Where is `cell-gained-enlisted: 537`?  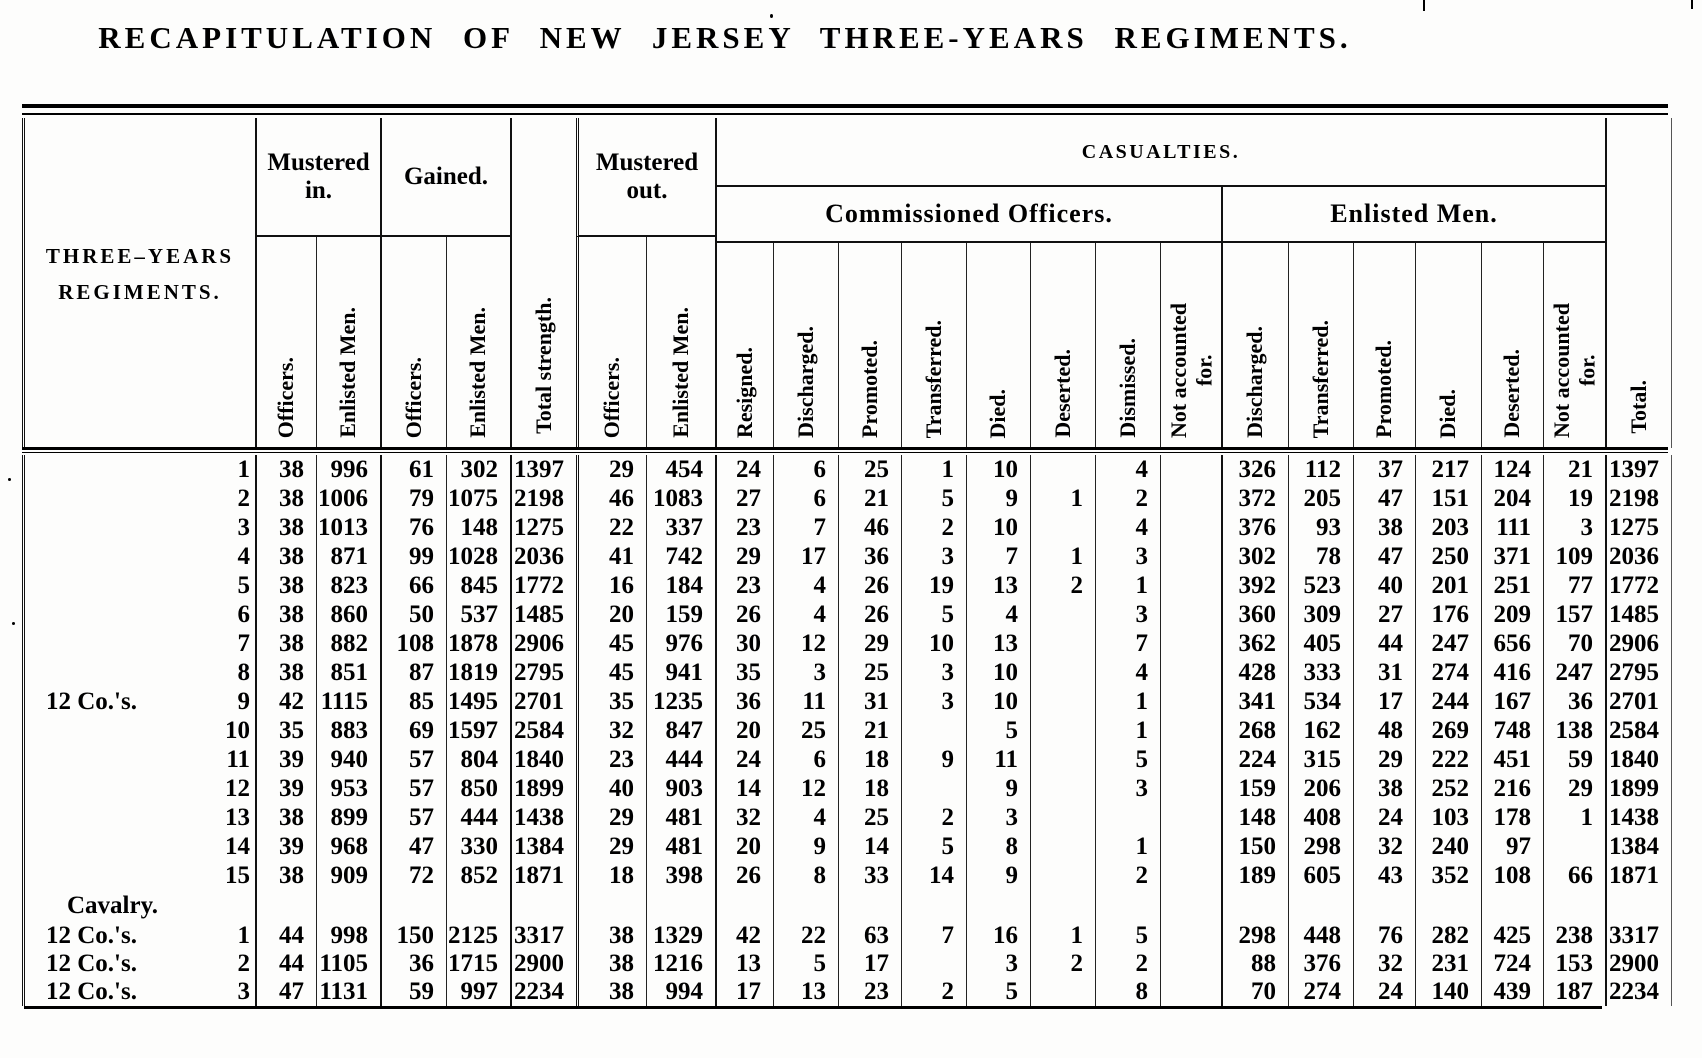
cell-gained-enlisted: 537 is located at coordinates (478, 614).